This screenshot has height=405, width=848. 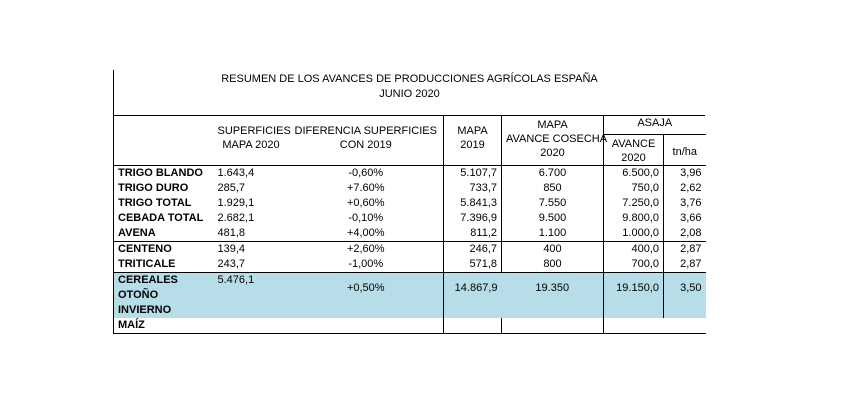 I want to click on header-asaja: ASAJA, so click(x=654, y=125).